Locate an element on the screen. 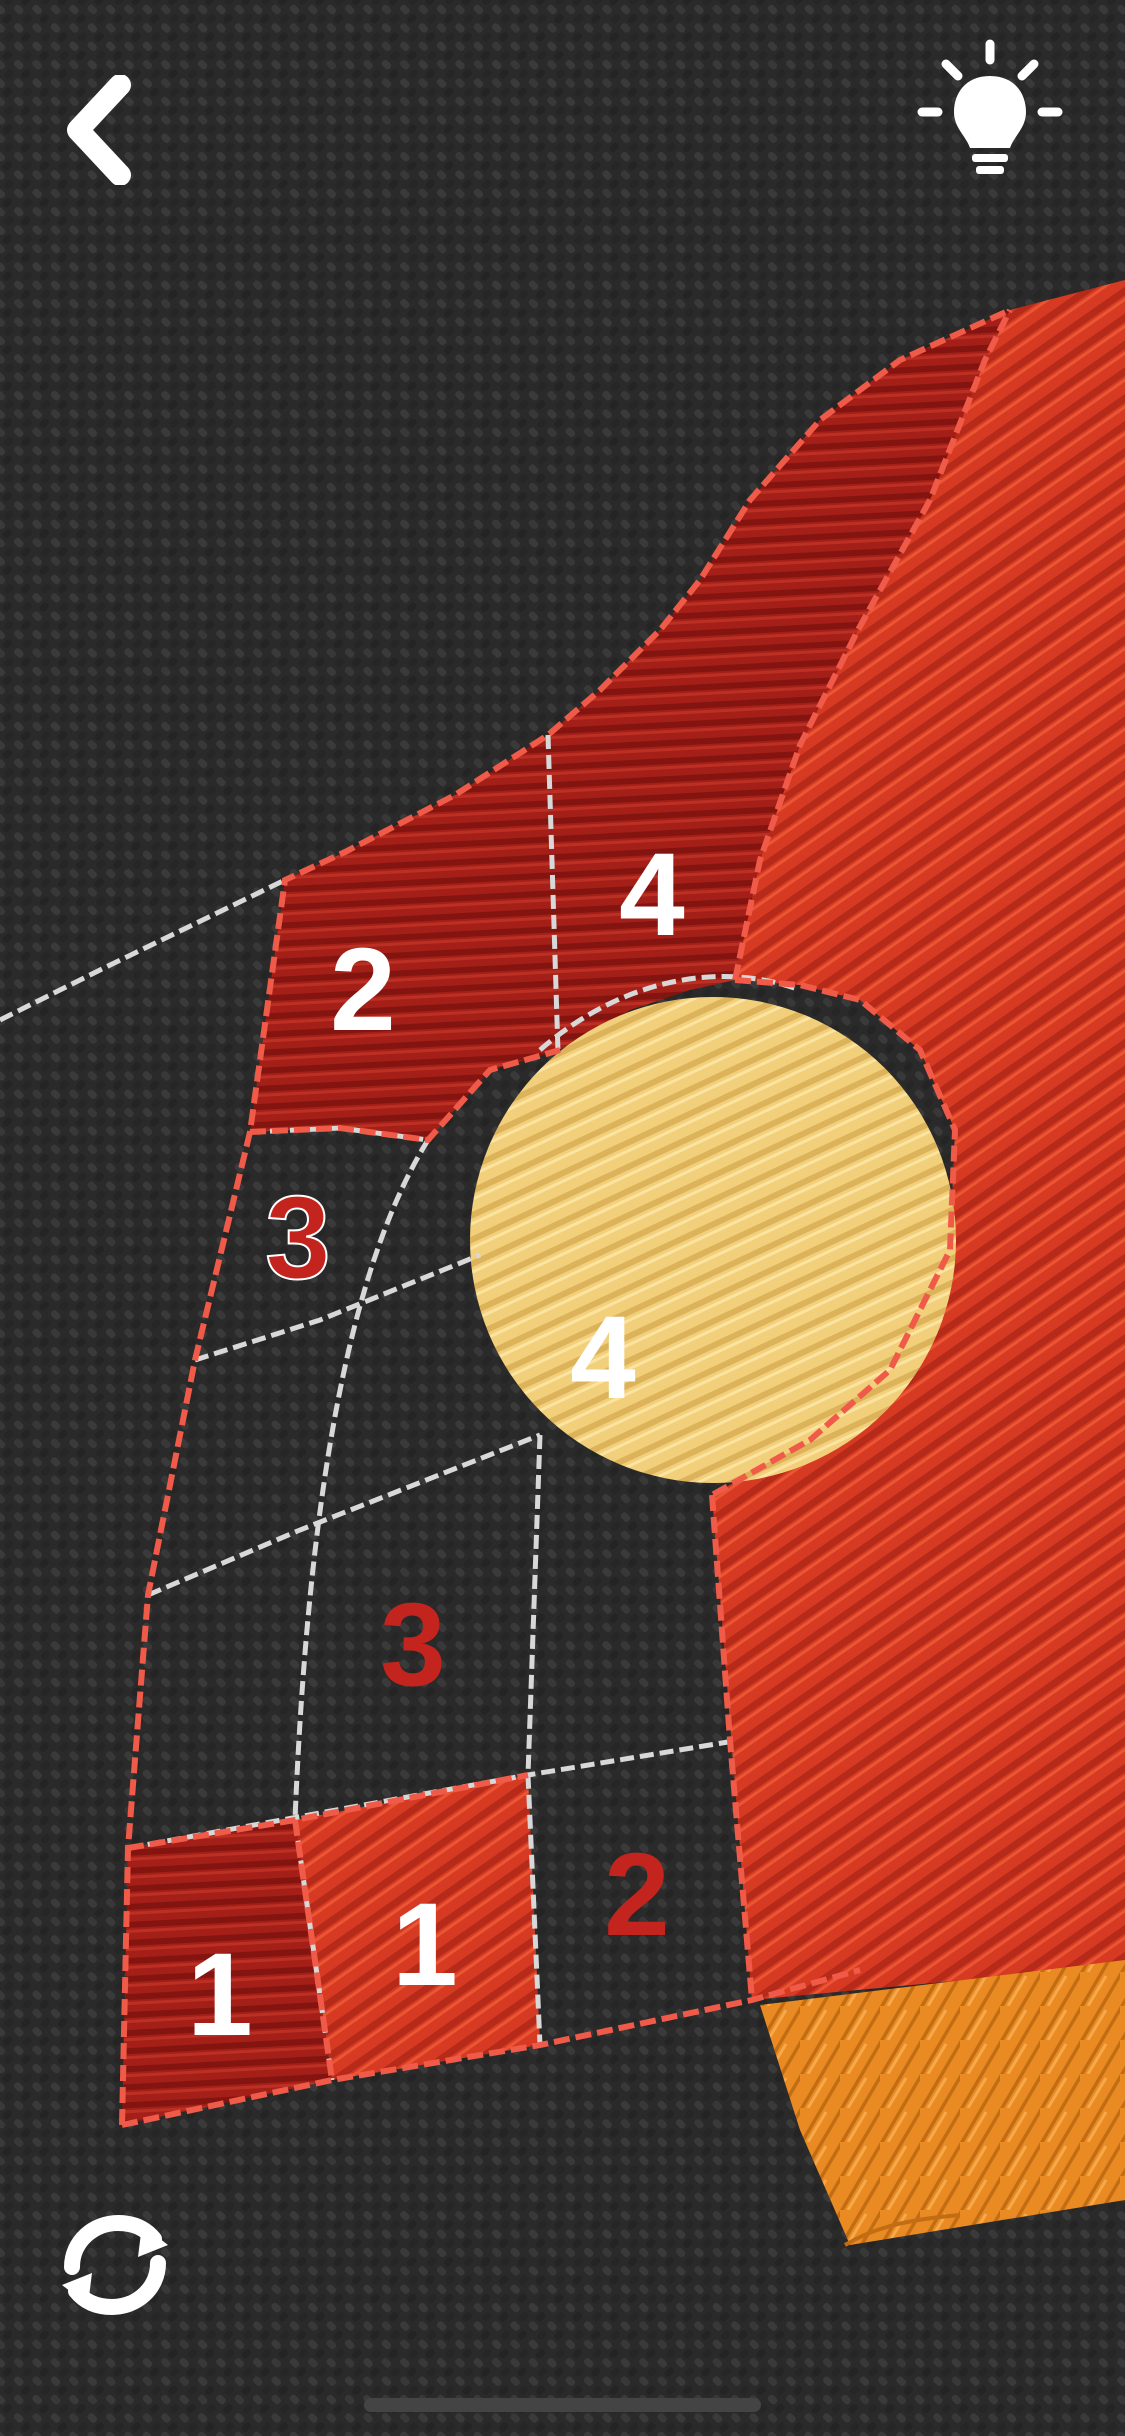 Image resolution: width=1125 pixels, height=2436 pixels. cell-label-2-right: 2 is located at coordinates (637, 1895).